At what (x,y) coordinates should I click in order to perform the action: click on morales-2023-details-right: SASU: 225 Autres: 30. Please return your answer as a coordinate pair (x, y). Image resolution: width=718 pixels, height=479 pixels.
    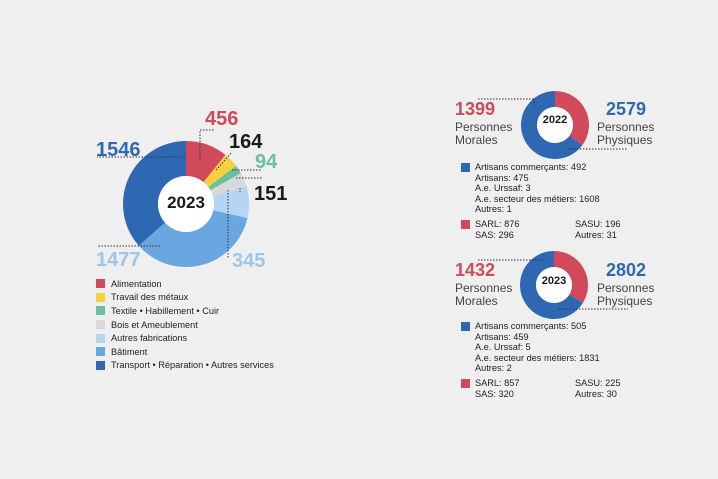
    Looking at the image, I should click on (597, 388).